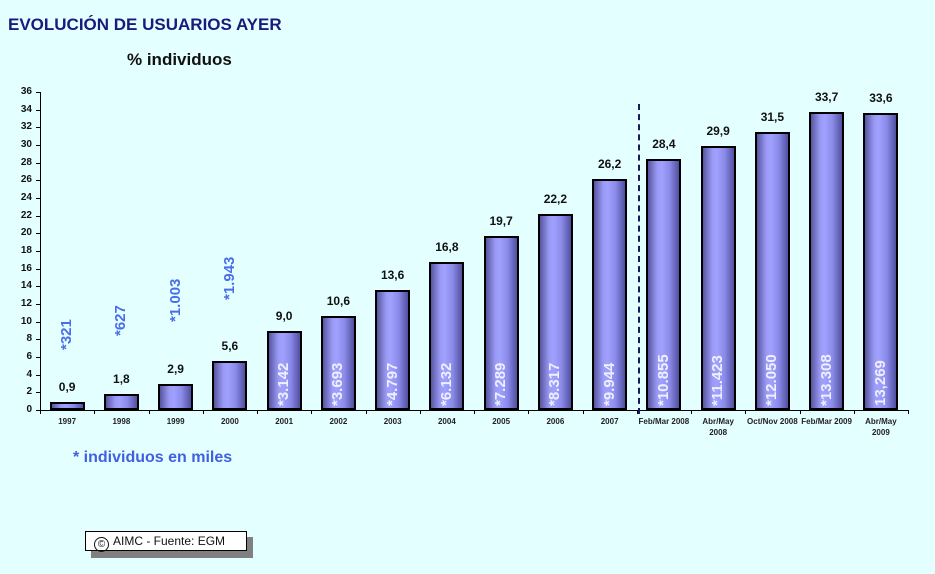  I want to click on y-tick-label: 12, so click(26, 303).